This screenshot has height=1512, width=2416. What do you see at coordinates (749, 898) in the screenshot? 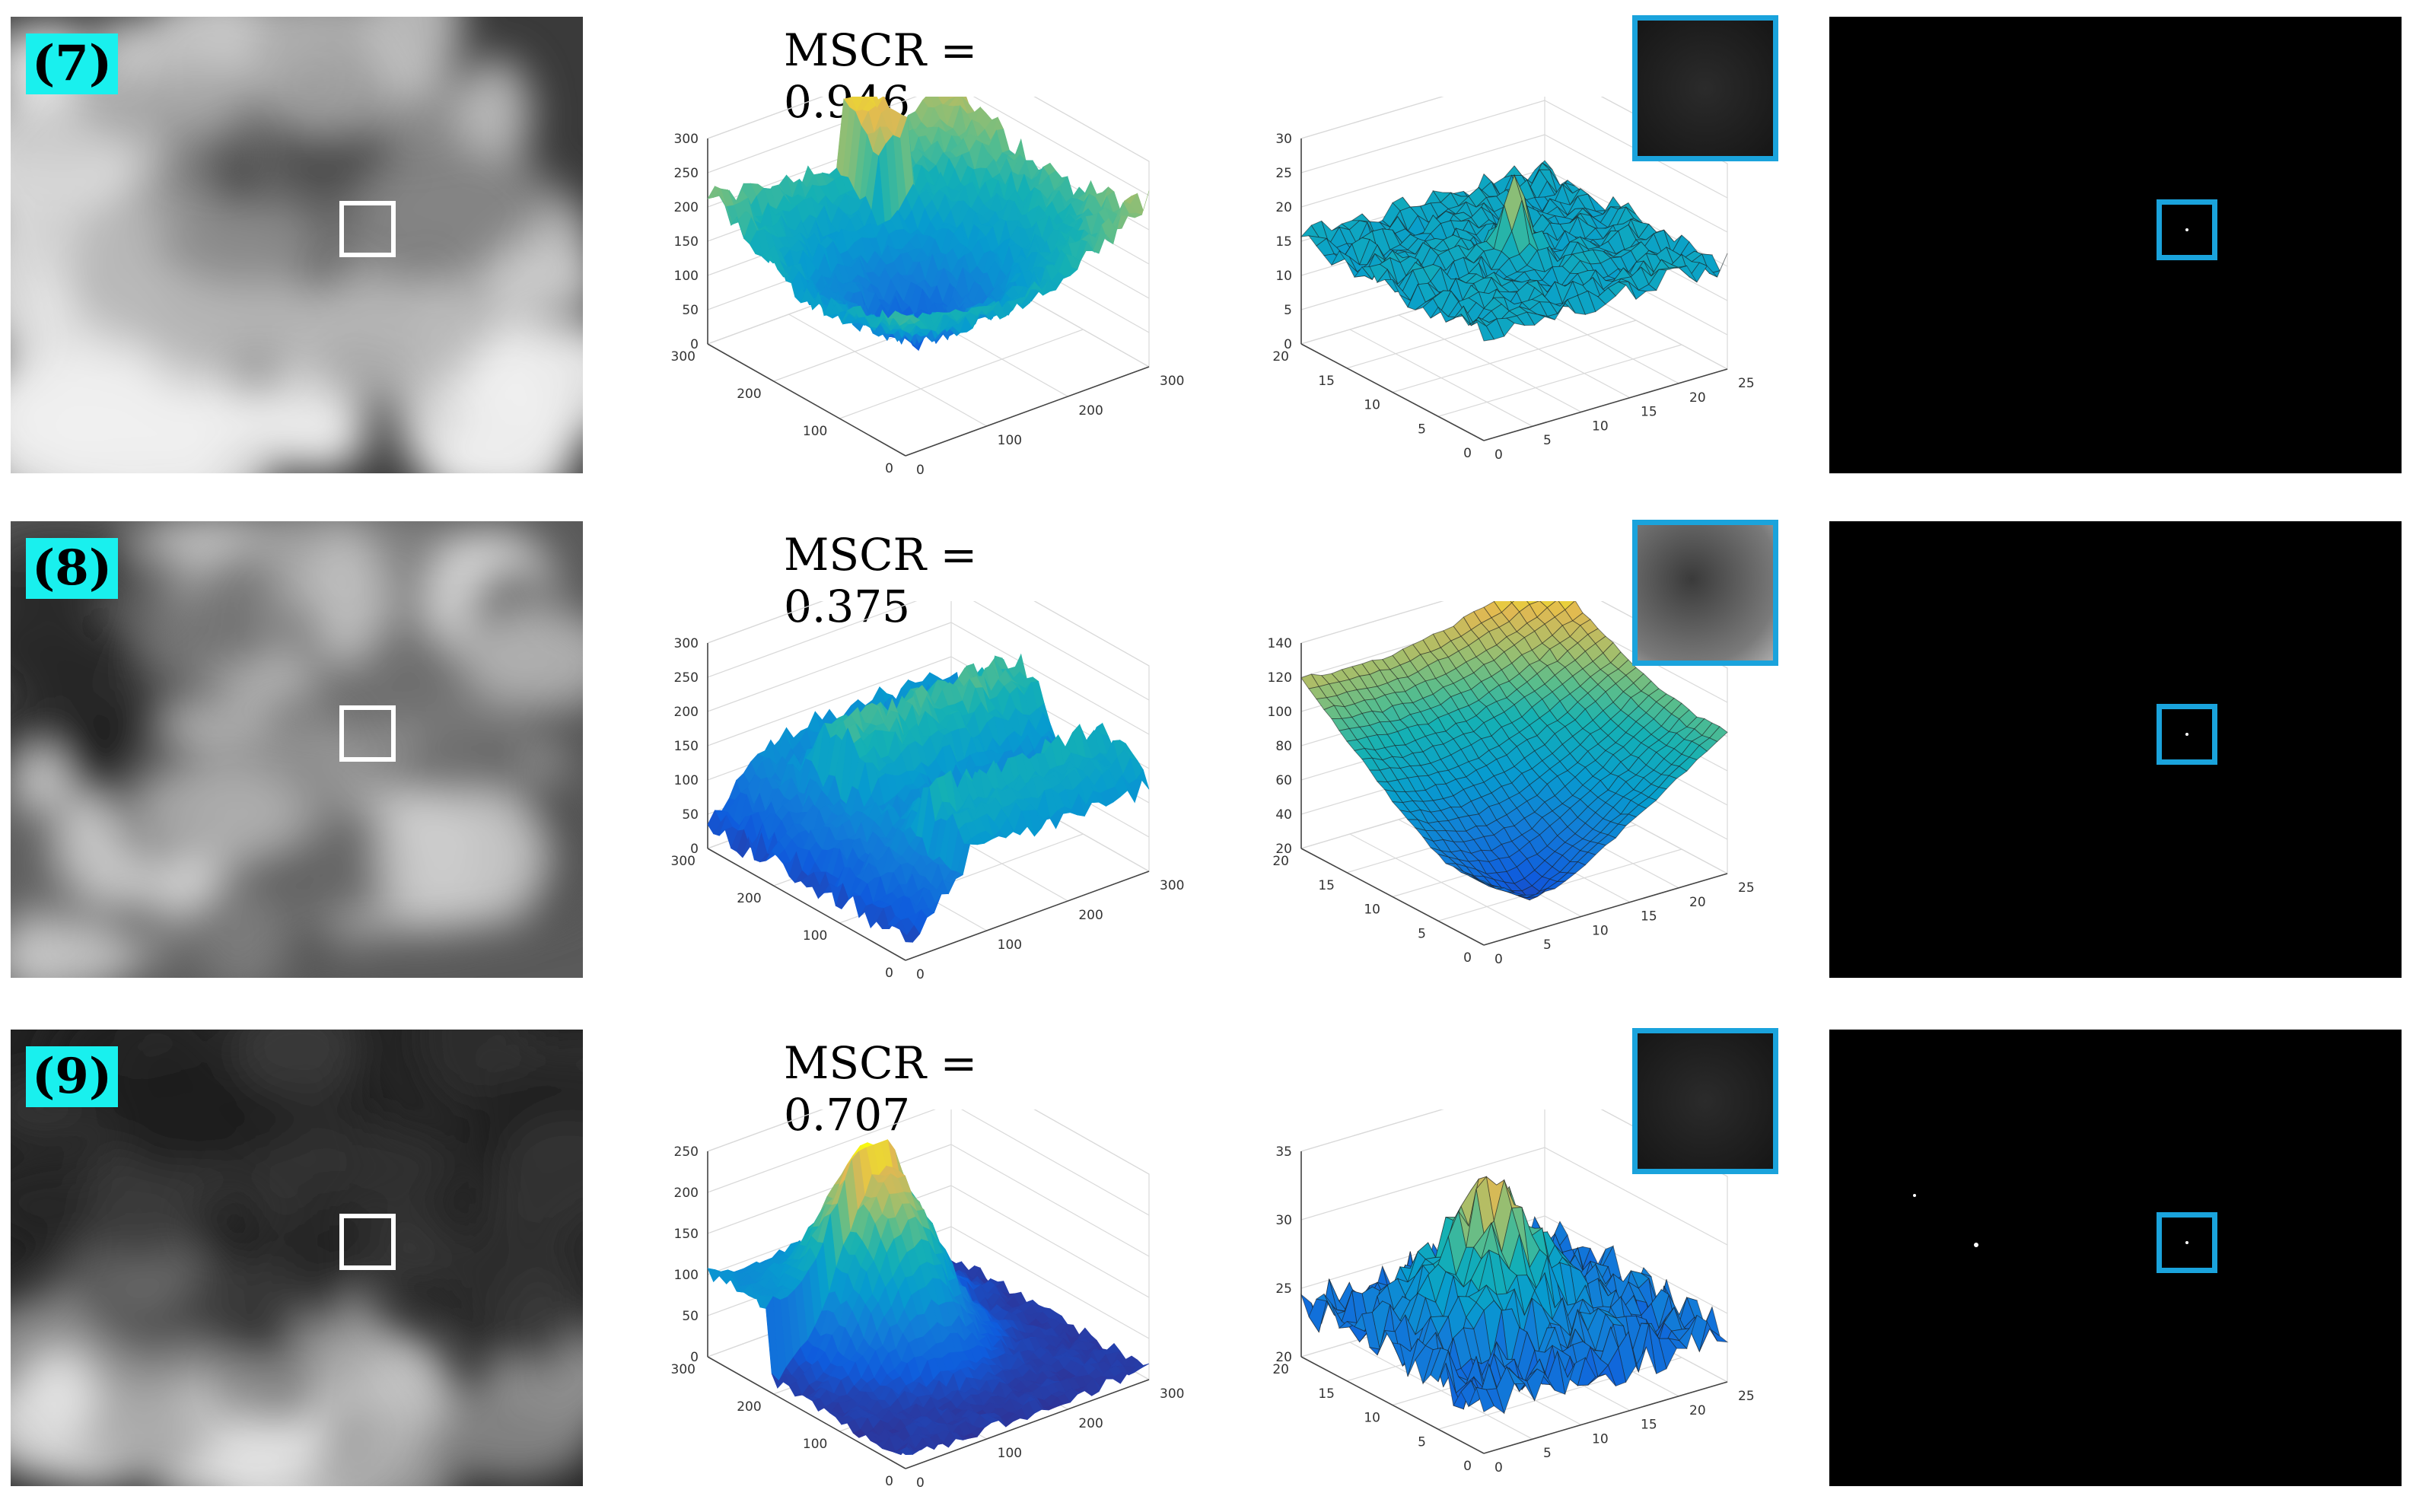
I see `y-tick-label: 200` at bounding box center [749, 898].